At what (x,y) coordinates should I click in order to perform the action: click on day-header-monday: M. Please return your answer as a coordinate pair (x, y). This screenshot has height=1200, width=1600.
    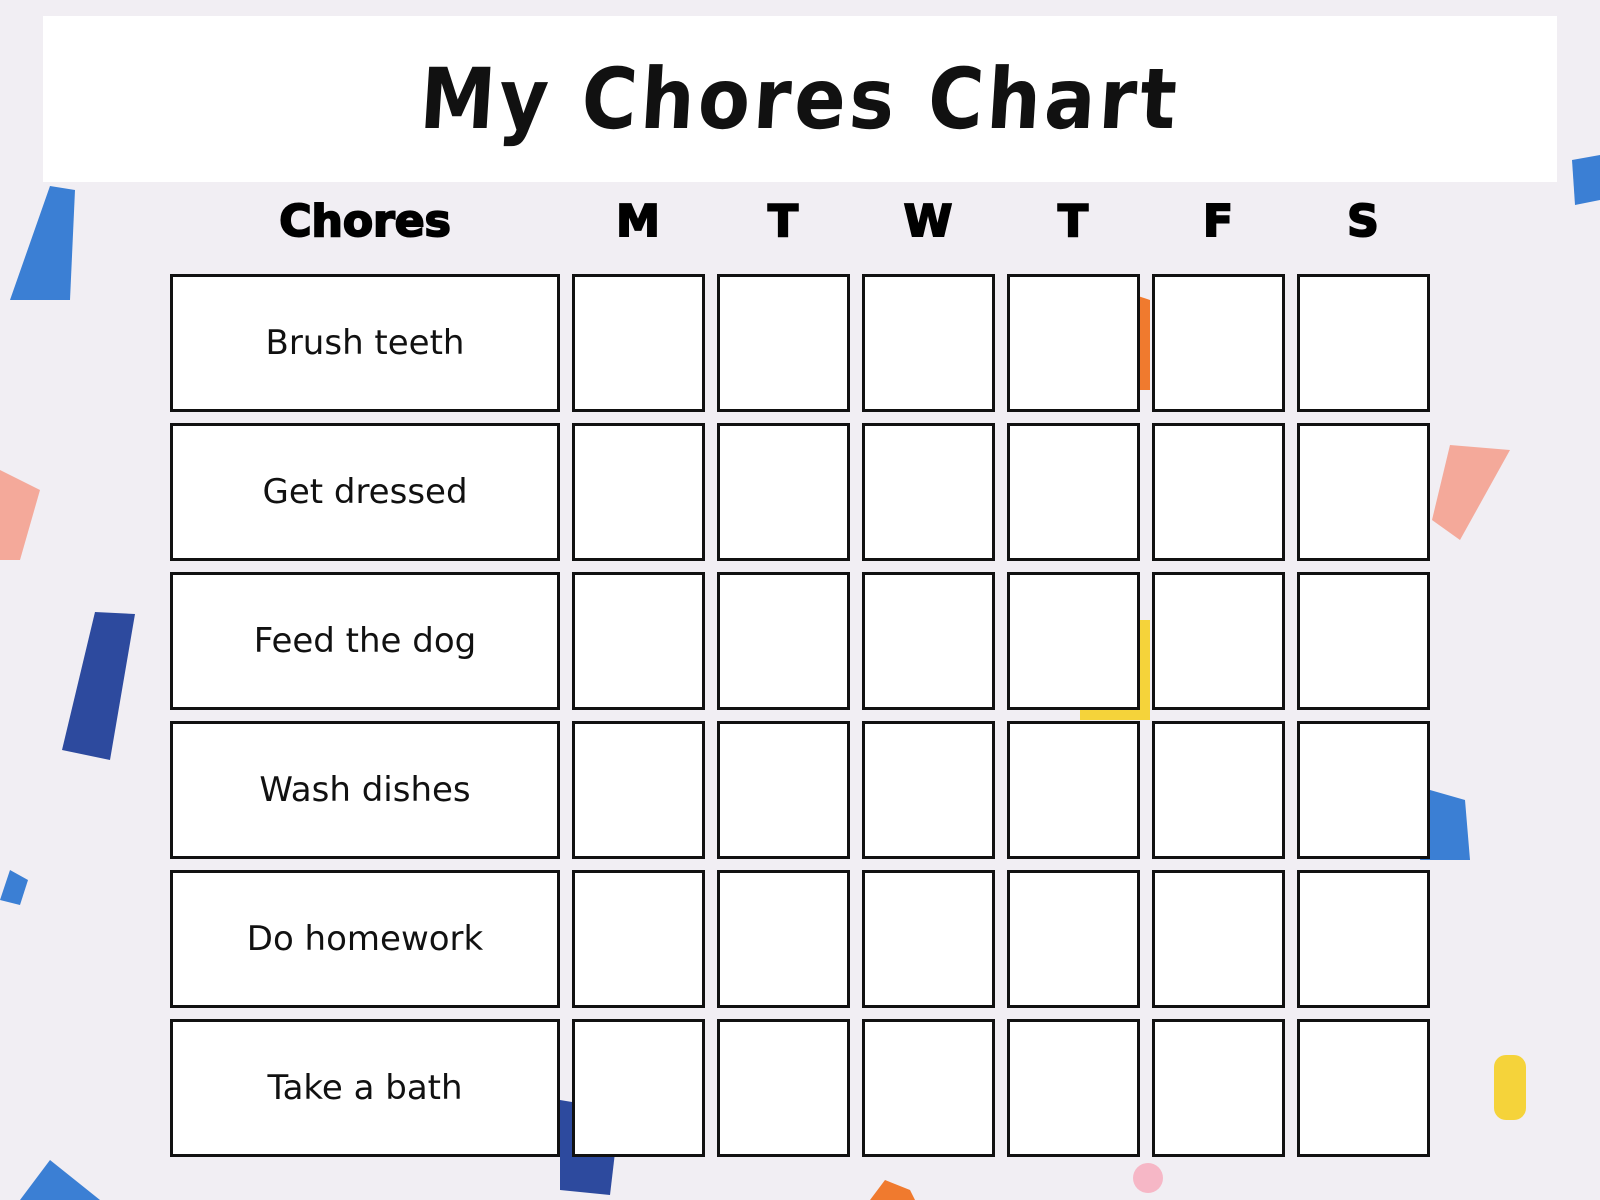
    Looking at the image, I should click on (638, 221).